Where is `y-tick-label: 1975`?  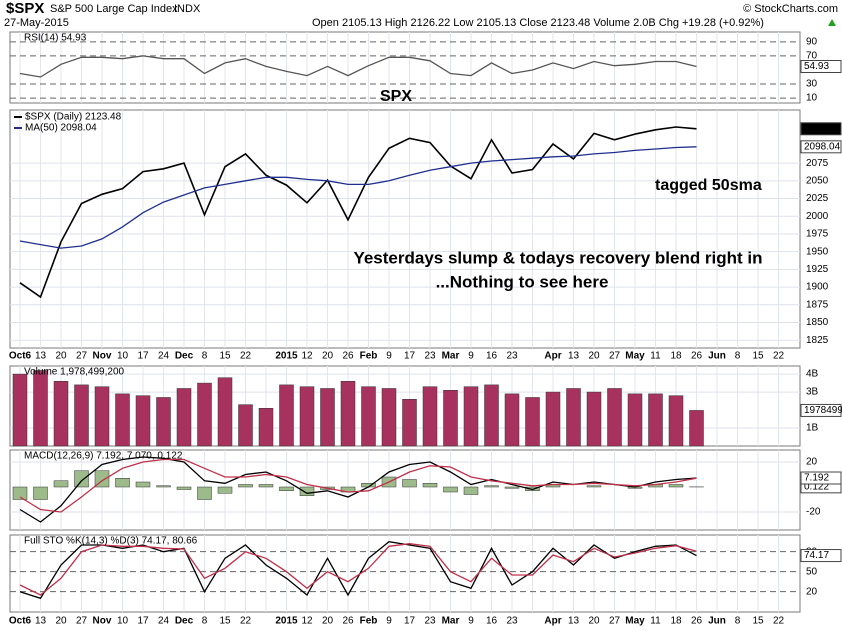
y-tick-label: 1975 is located at coordinates (817, 234).